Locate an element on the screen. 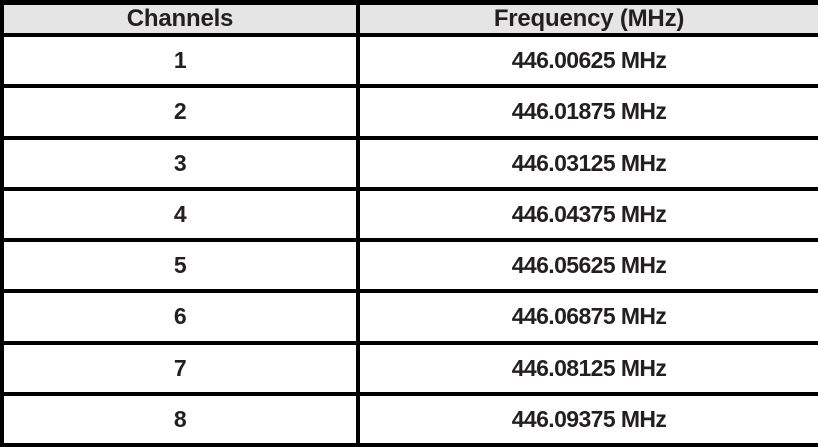 The width and height of the screenshot is (818, 447). table-row: 8 446.09375 MHz is located at coordinates (409, 419).